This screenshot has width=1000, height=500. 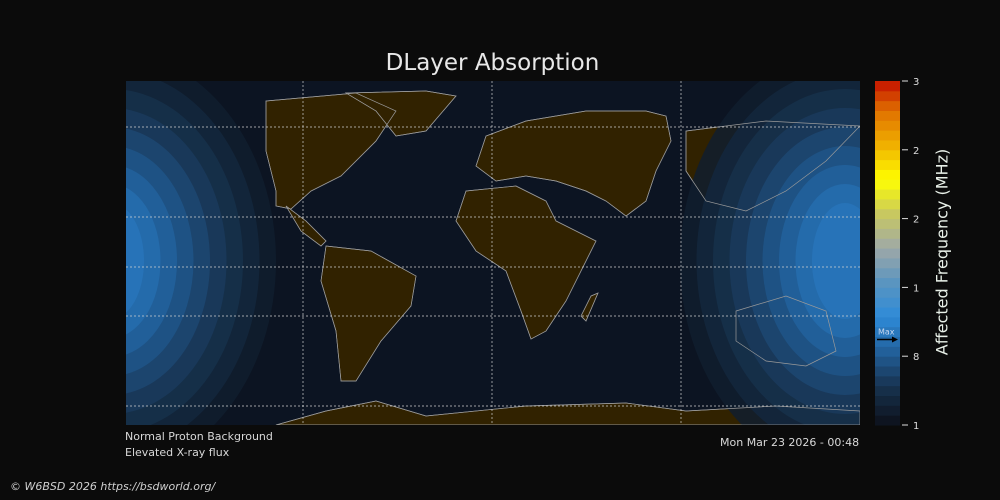 What do you see at coordinates (199, 436) in the screenshot?
I see `proton-status: Normal Proton Background` at bounding box center [199, 436].